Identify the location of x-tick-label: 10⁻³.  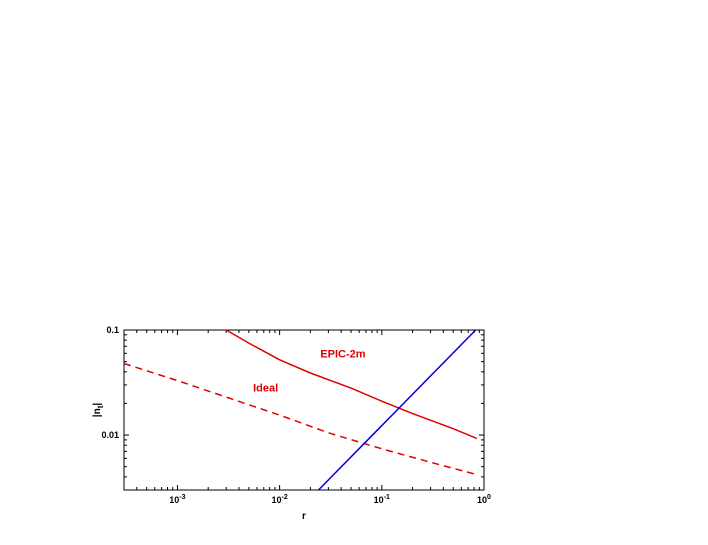
(177, 499).